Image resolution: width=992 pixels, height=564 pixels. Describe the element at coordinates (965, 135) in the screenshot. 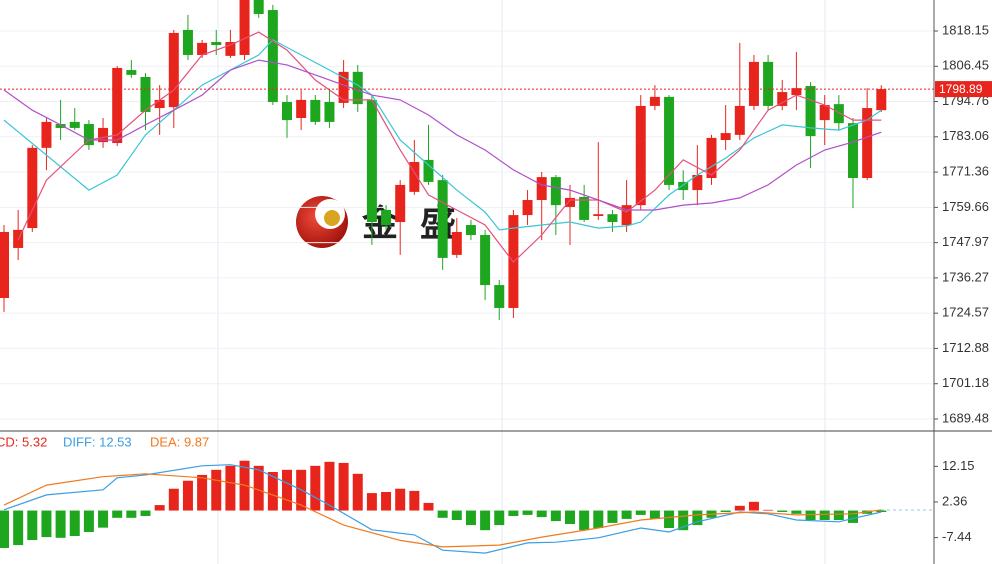

I see `y-tick-label: 1783.06` at that location.